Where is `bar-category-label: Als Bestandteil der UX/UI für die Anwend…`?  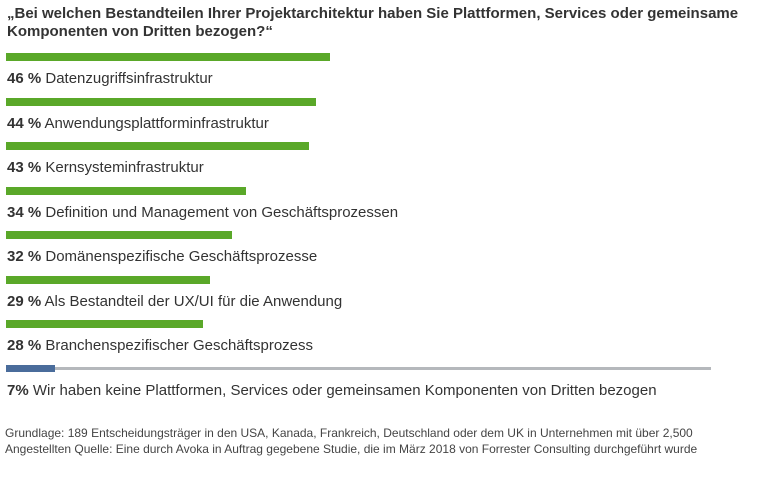
bar-category-label: Als Bestandteil der UX/UI für die Anwend… is located at coordinates (192, 301).